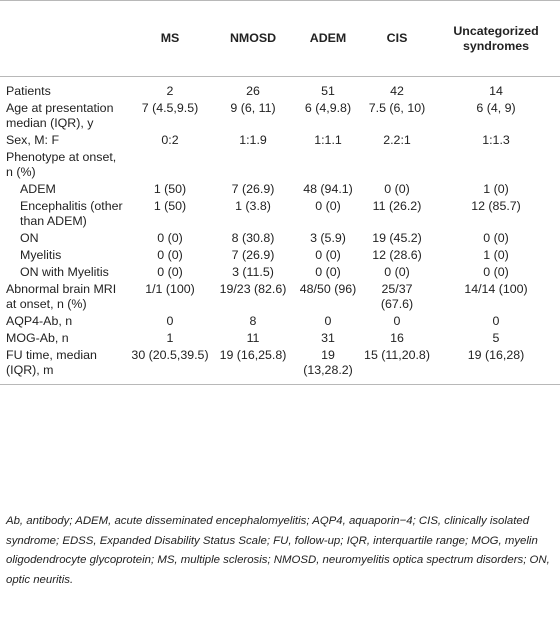 Image resolution: width=560 pixels, height=623 pixels. Describe the element at coordinates (496, 38) in the screenshot. I see `header-uncategorized: Uncategorized syndromes` at that location.